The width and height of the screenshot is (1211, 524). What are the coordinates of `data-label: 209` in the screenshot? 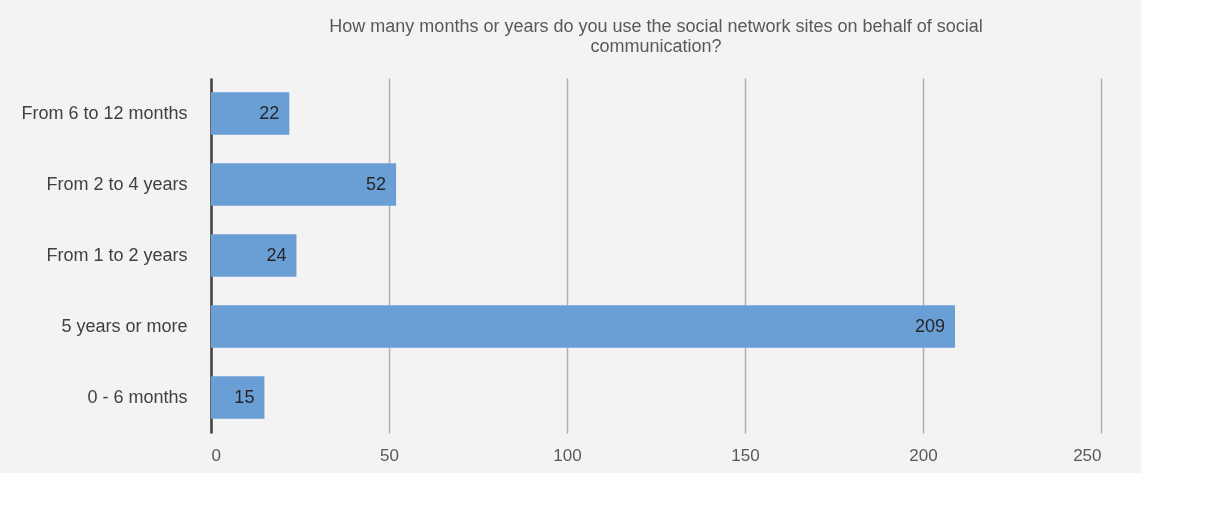 It's located at (930, 325).